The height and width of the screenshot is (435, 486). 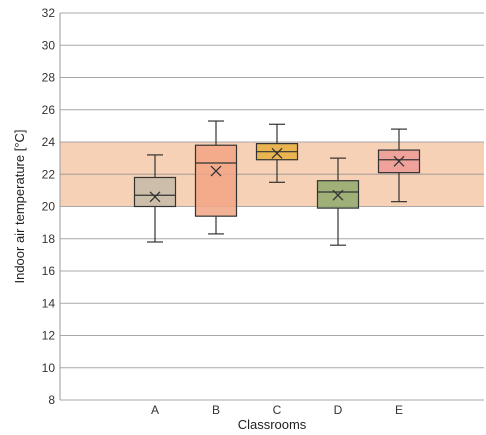 I want to click on y-tick-label: 8, so click(x=51, y=400).